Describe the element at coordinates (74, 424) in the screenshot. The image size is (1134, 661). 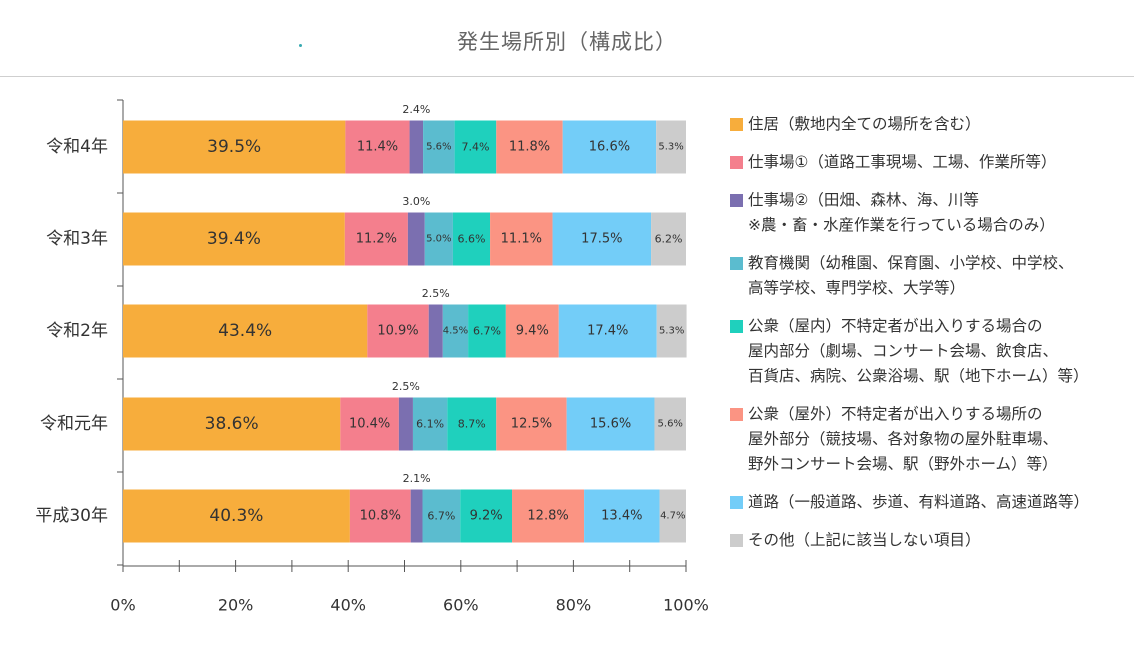
I see `category-label: 令和元年` at that location.